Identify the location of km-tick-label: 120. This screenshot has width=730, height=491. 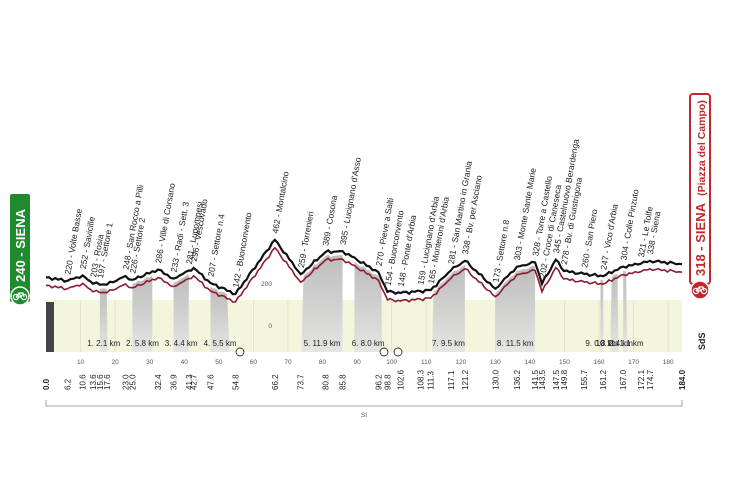
(460, 362).